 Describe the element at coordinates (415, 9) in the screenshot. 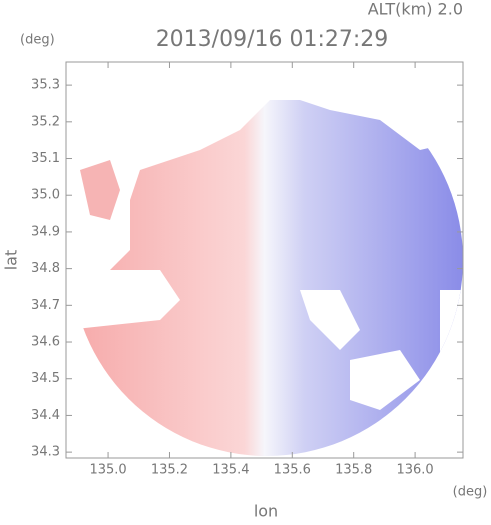

I see `annotation: ALT(km) 2.0` at that location.